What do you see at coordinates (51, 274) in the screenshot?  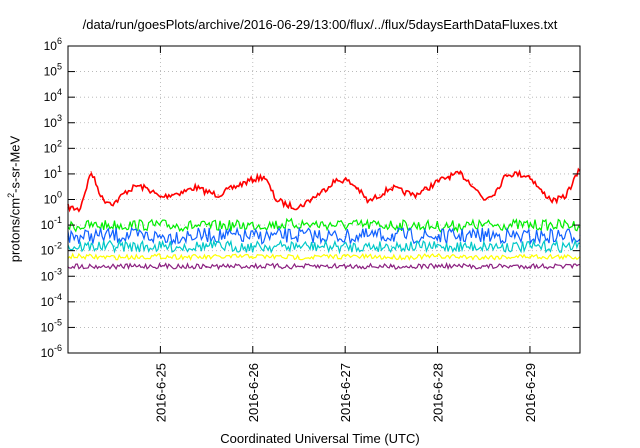 I see `y-tick-label: 10⁻³` at bounding box center [51, 274].